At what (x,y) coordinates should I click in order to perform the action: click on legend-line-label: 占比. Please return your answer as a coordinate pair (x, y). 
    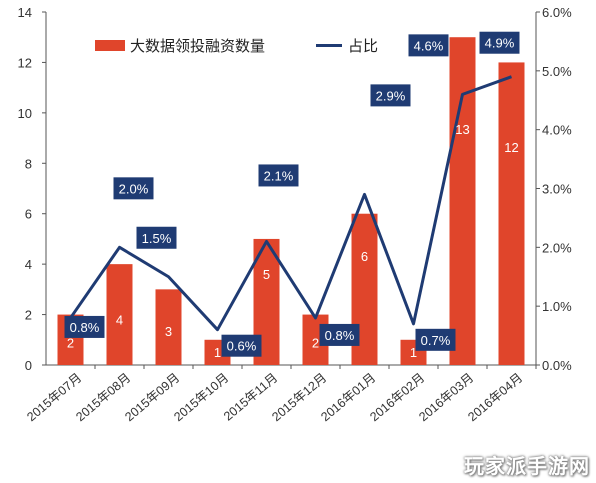
    Looking at the image, I should click on (363, 46).